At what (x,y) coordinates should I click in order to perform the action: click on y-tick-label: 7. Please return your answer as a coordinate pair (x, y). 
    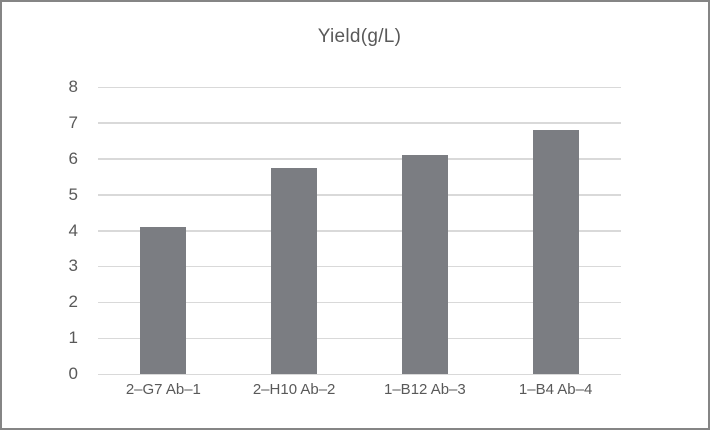
    Looking at the image, I should click on (73, 122).